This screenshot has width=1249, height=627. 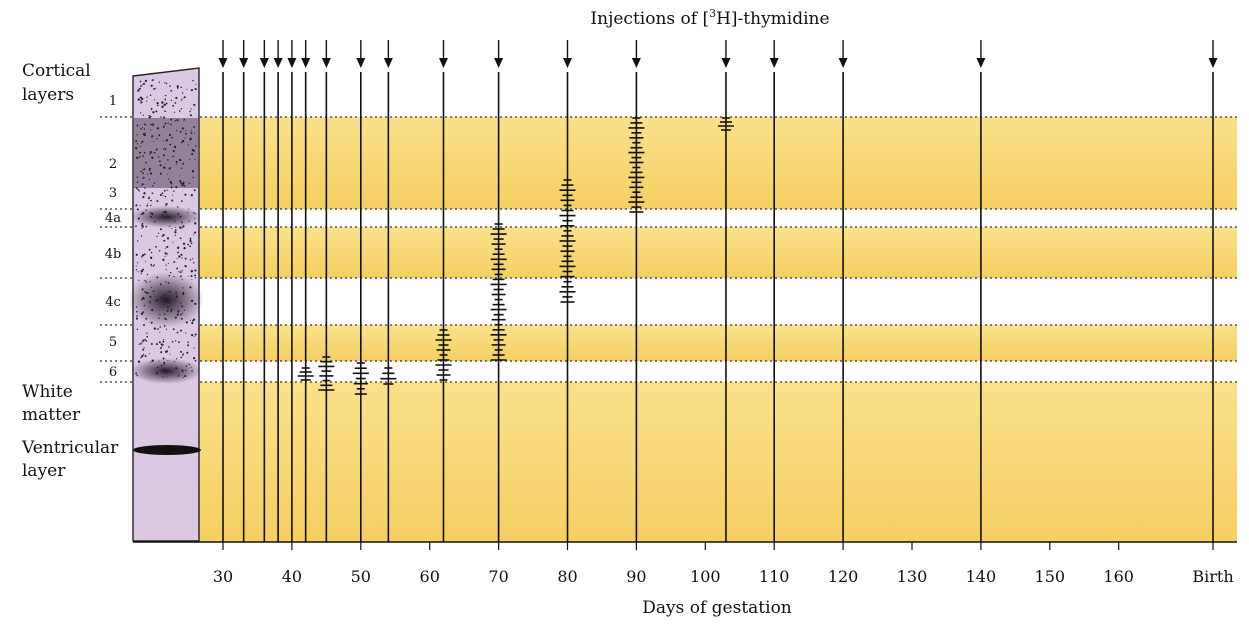 What do you see at coordinates (113, 101) in the screenshot?
I see `layer-label-1: 1` at bounding box center [113, 101].